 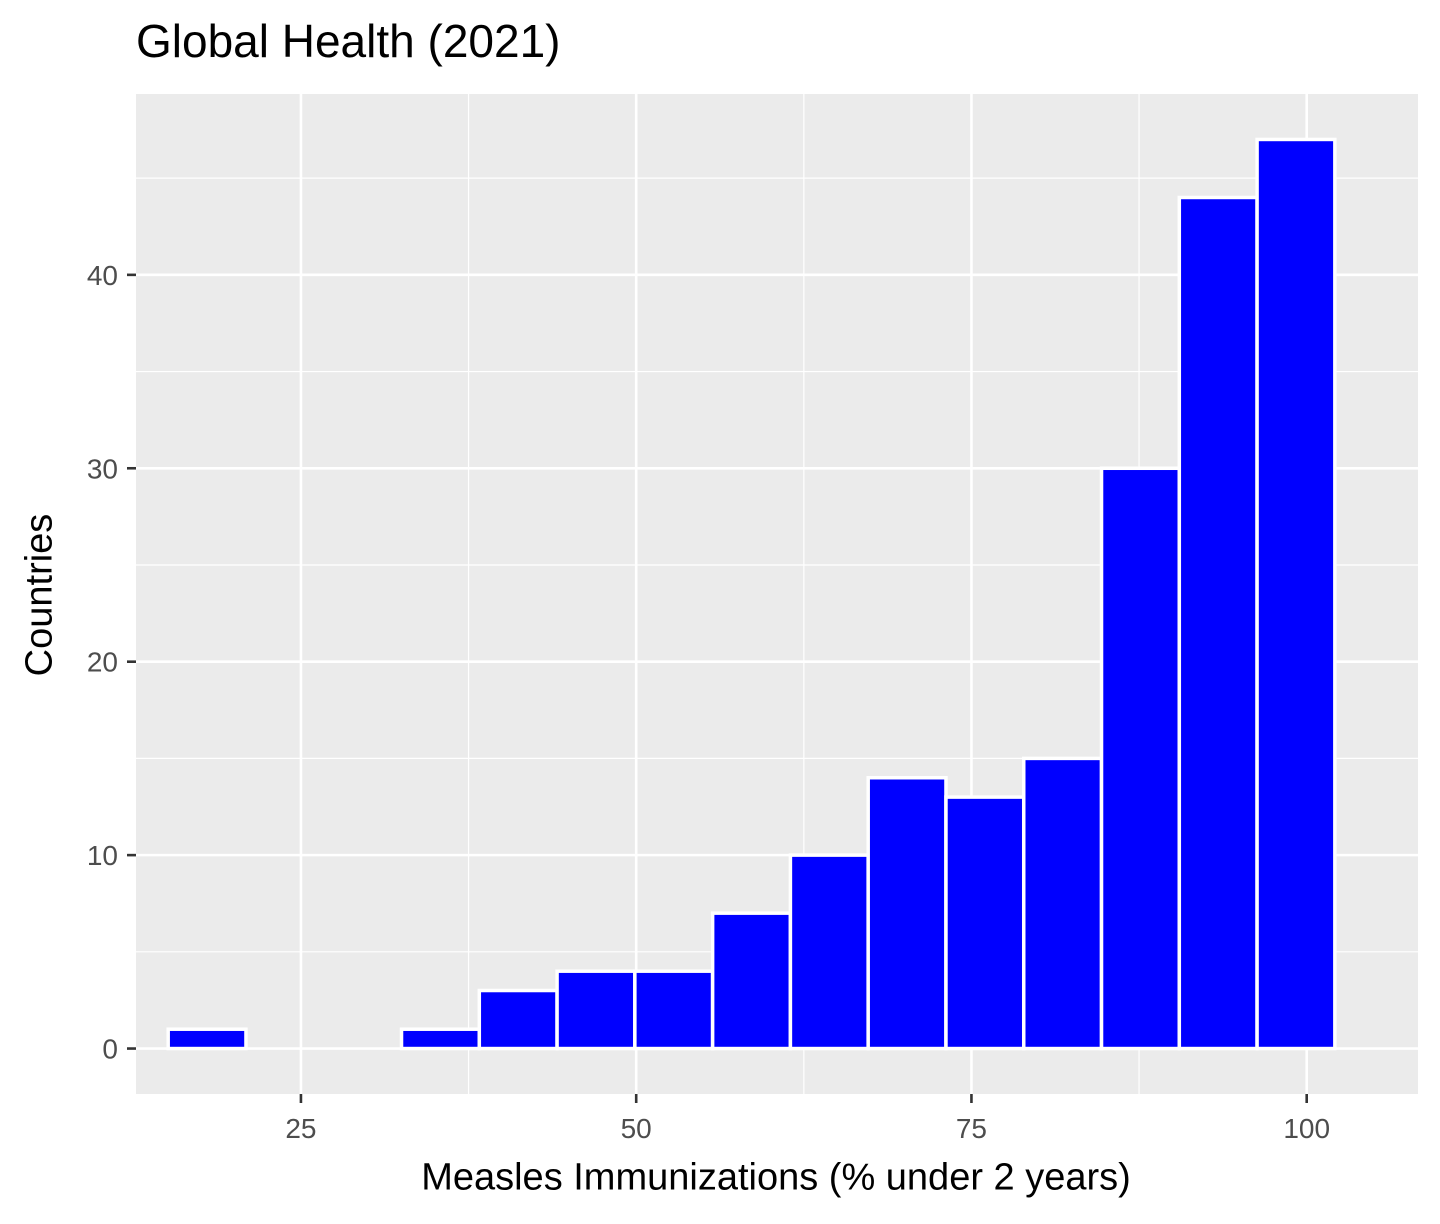 What do you see at coordinates (102, 275) in the screenshot?
I see `y-tick-label: 40` at bounding box center [102, 275].